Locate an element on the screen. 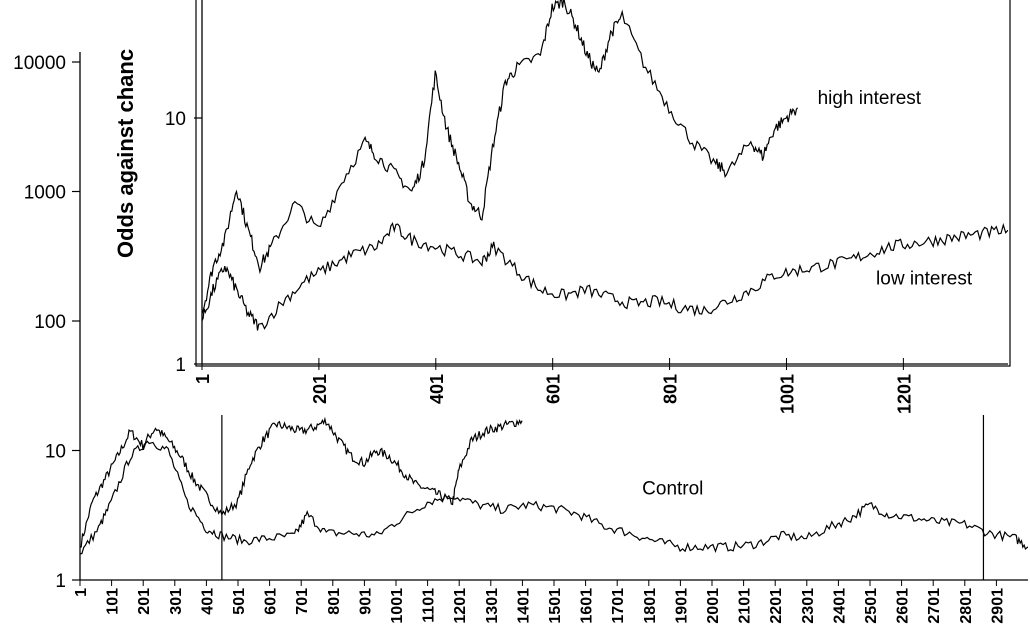 This screenshot has width=1030, height=639. outer-x-tick-label: 801 is located at coordinates (334, 601).